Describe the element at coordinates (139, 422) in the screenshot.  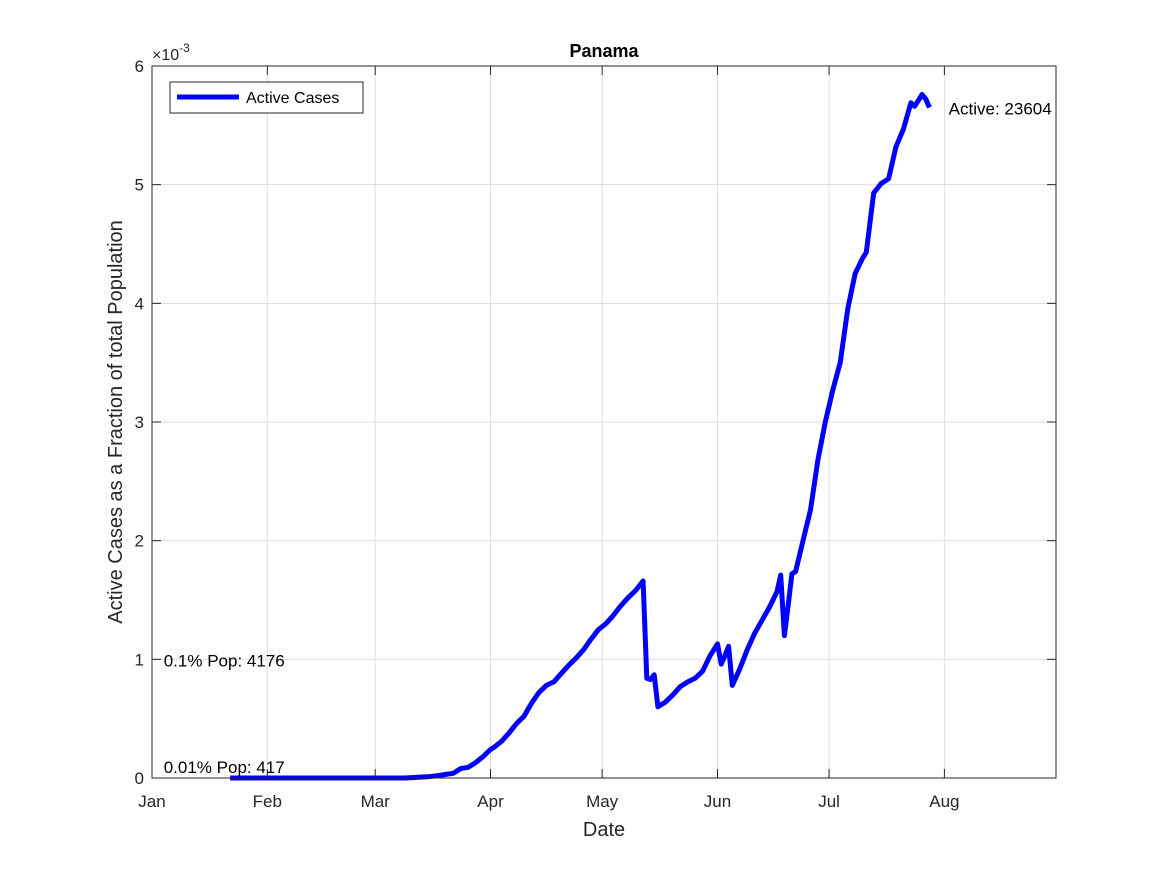
I see `y-tick-label: 3` at that location.